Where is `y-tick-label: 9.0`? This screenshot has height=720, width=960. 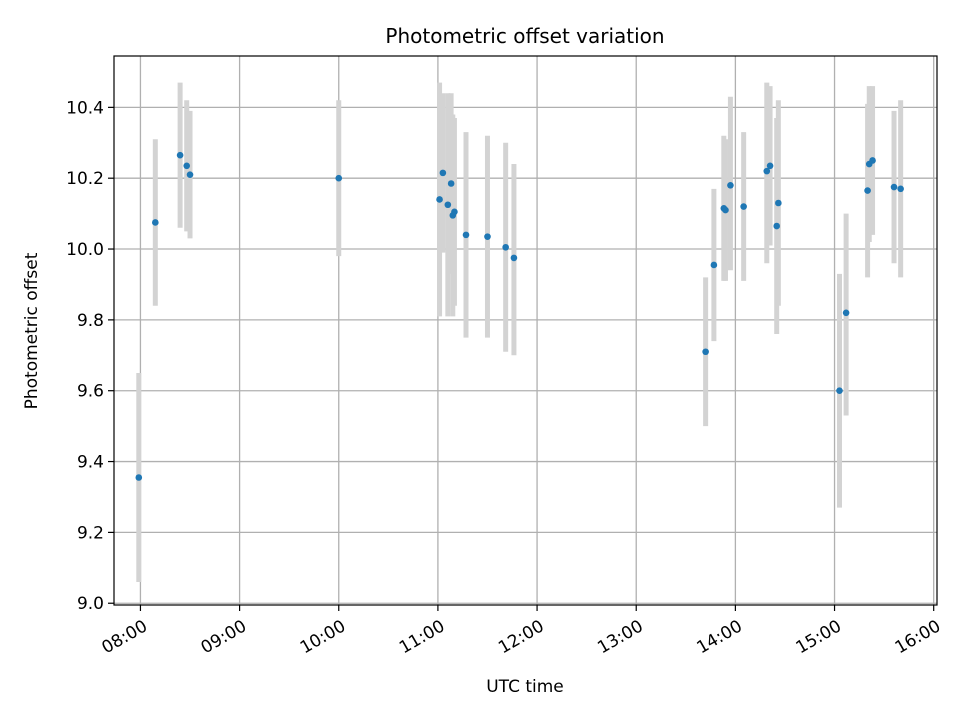 y-tick-label: 9.0 is located at coordinates (90, 604).